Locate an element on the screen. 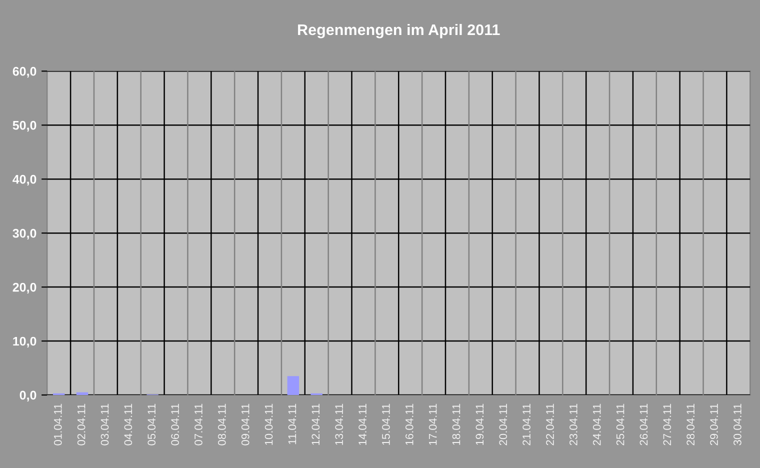 Image resolution: width=760 pixels, height=468 pixels. x-tick-label: 09.04.11 is located at coordinates (245, 425).